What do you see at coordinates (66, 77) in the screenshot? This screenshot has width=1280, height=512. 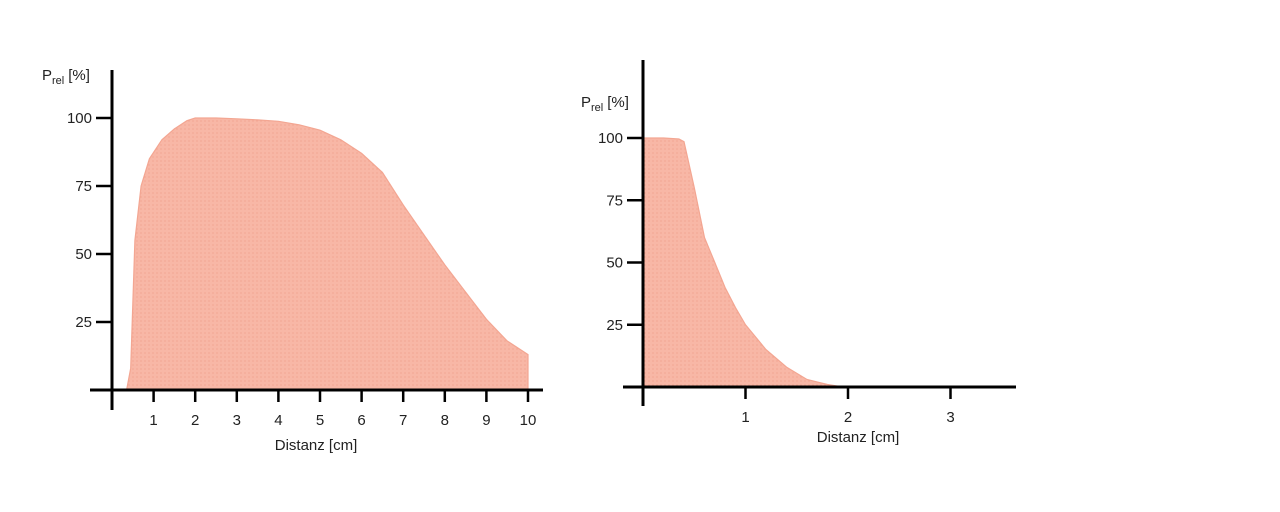 I see `y-axis-label-left: Prel [%]` at bounding box center [66, 77].